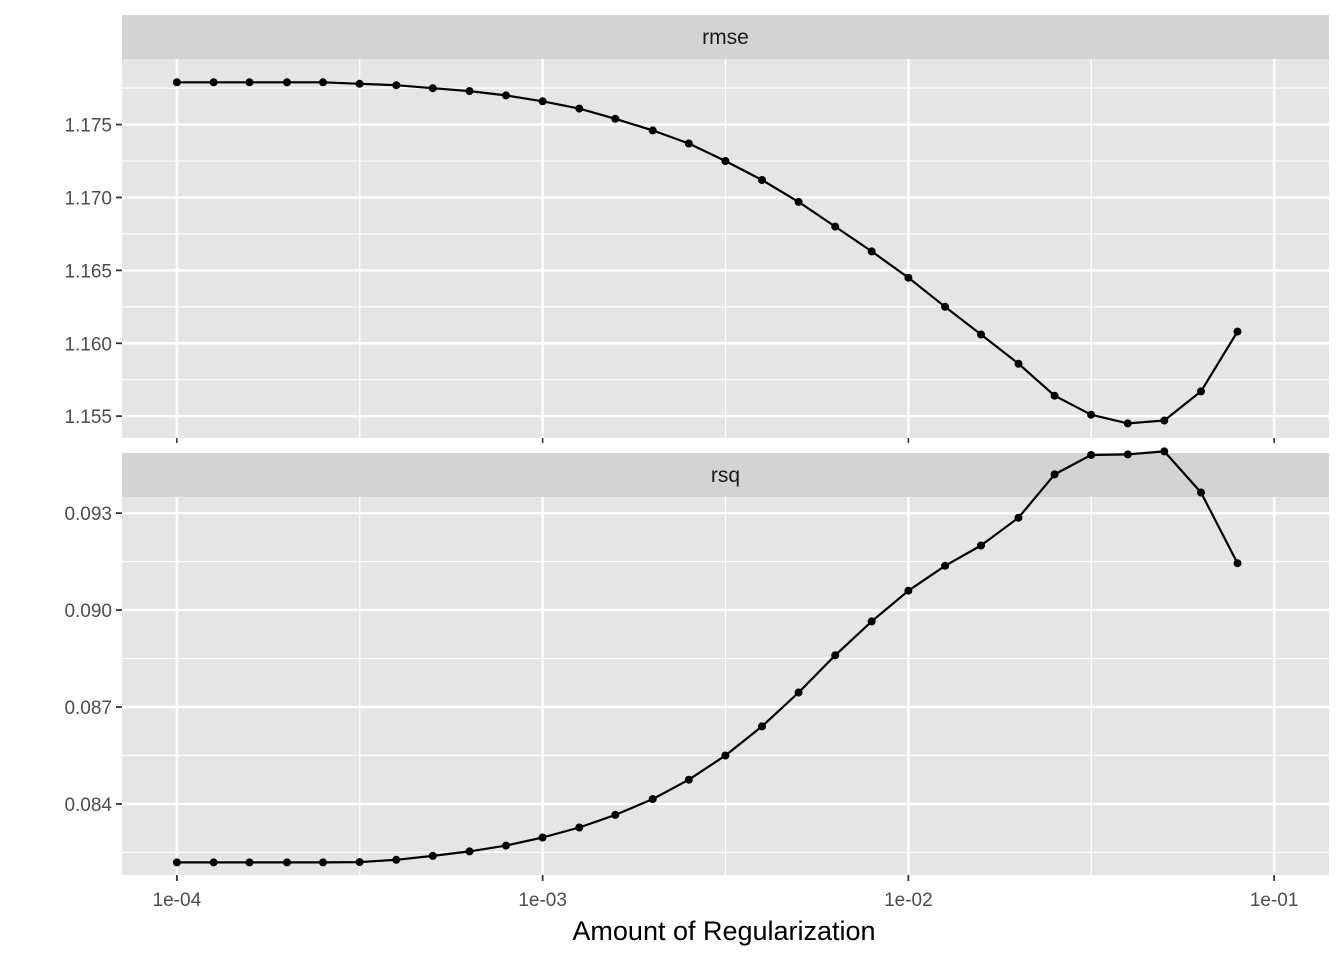 The image size is (1344, 960). I want to click on y-tick-label: 1.175, so click(88, 126).